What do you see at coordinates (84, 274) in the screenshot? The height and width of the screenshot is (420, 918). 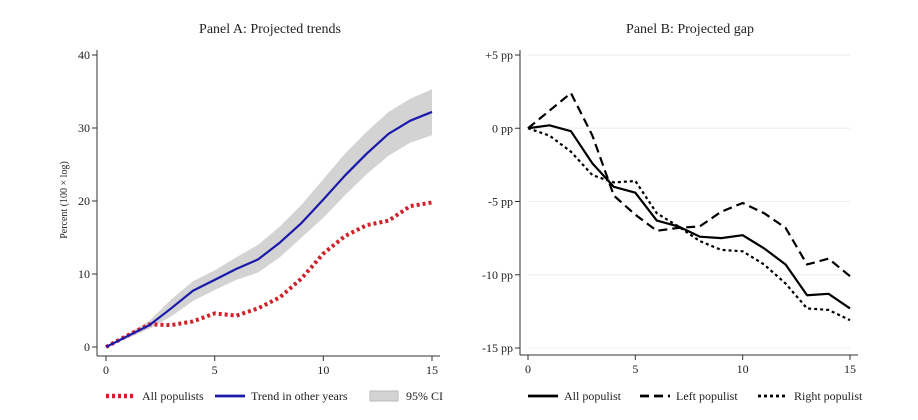 I see `y-tick-label: 10` at bounding box center [84, 274].